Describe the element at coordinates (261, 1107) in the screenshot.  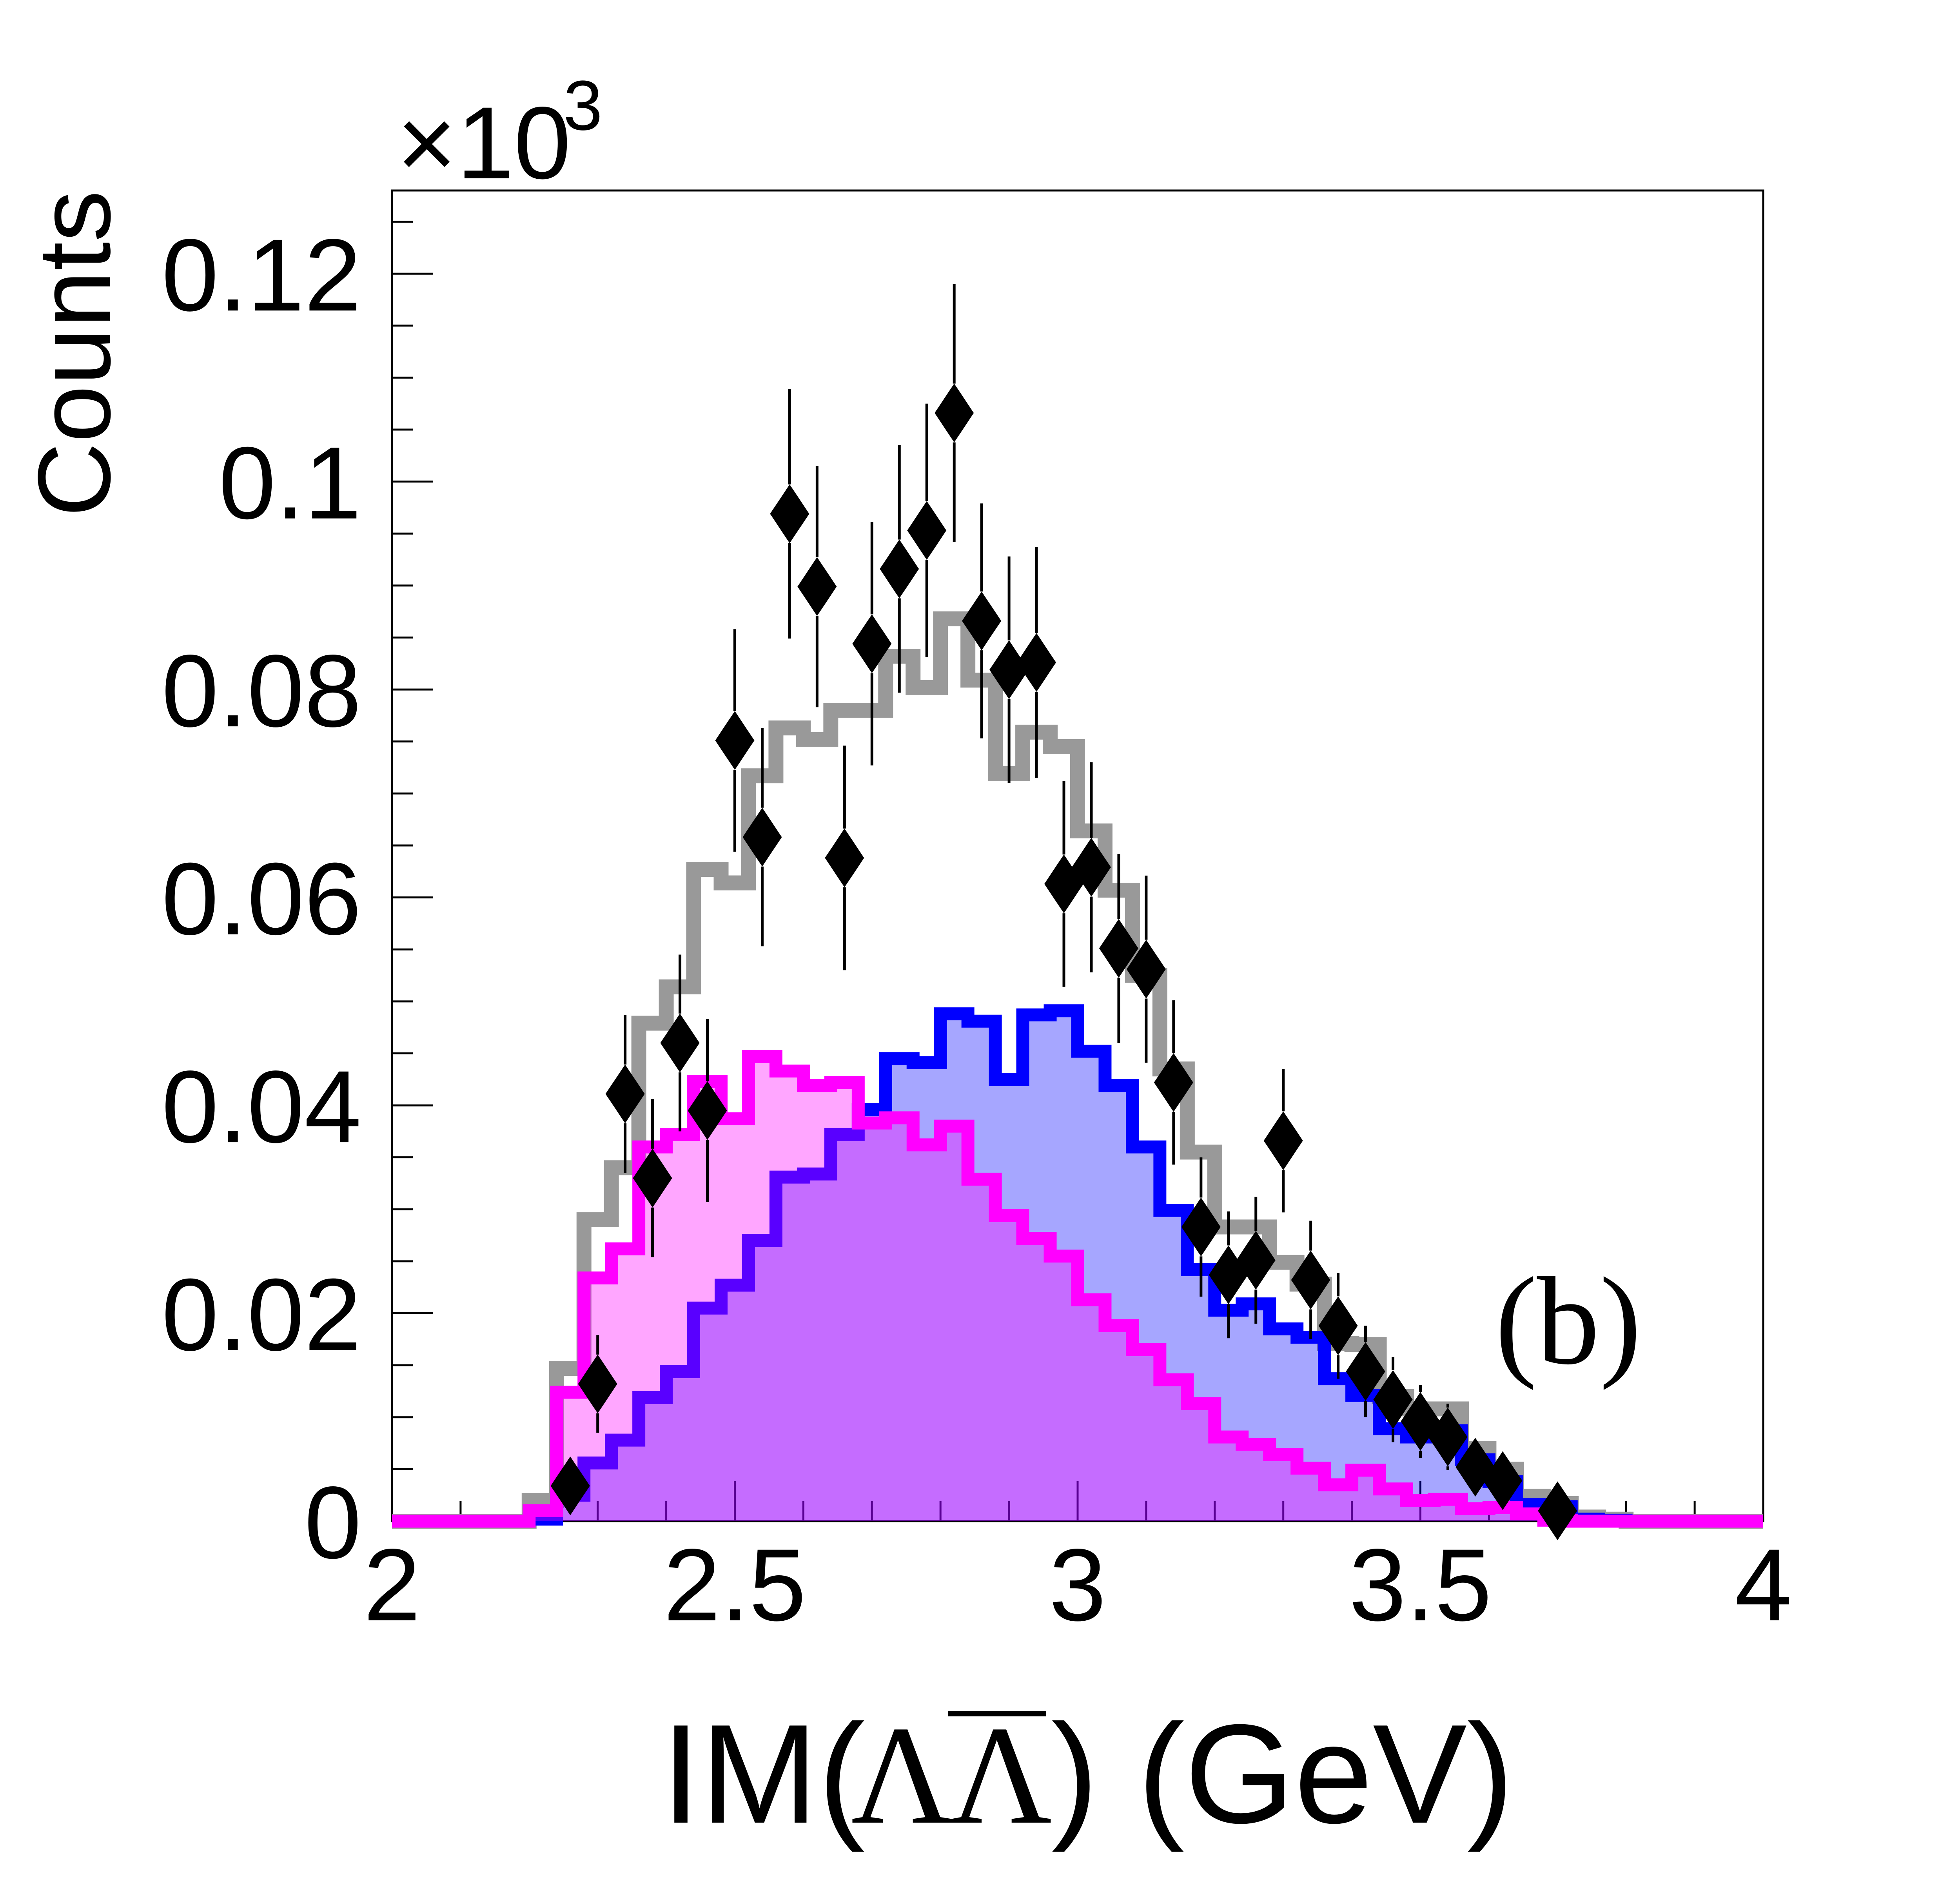
I see `y-tick-label: 0.04` at that location.